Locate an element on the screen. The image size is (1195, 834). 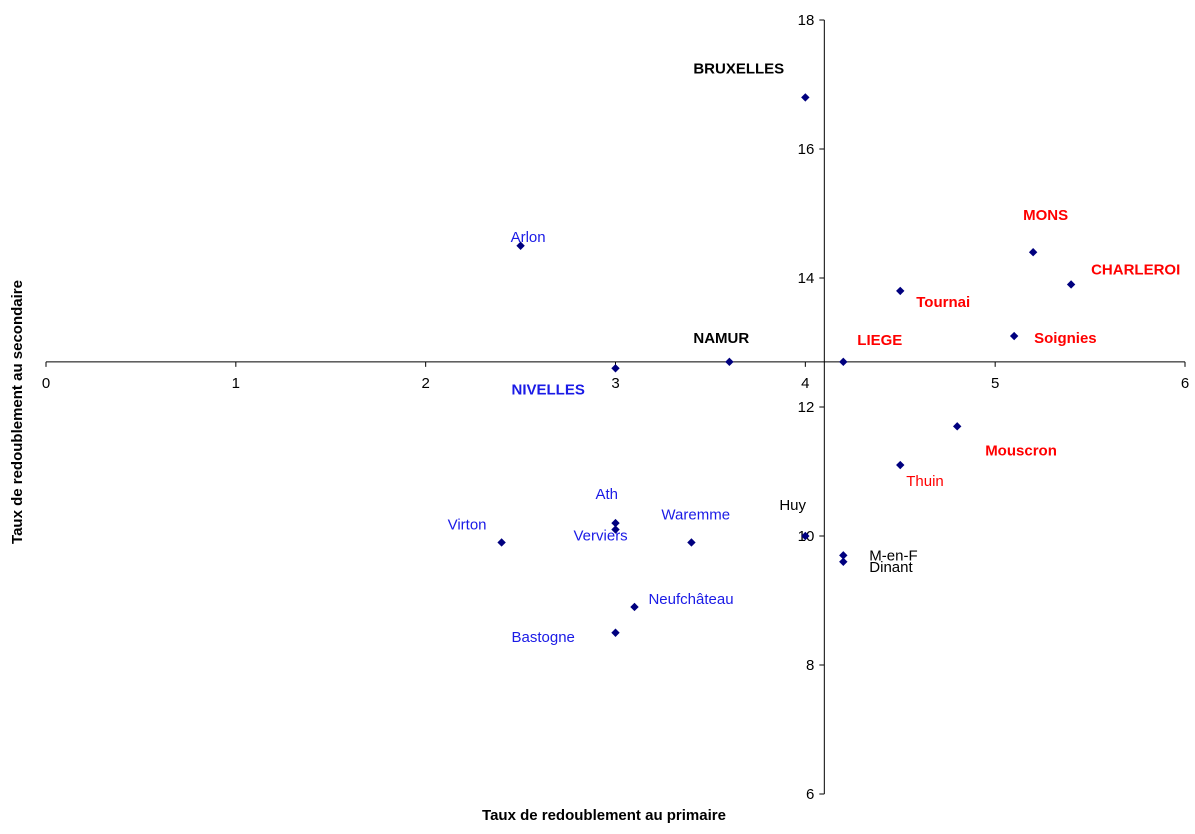
x-tick-label: 3 is located at coordinates (615, 383).